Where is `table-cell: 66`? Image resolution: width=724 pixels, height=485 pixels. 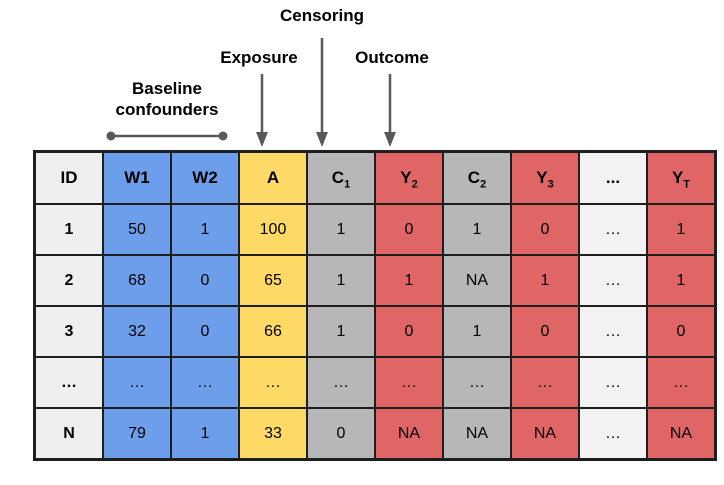
table-cell: 66 is located at coordinates (273, 331).